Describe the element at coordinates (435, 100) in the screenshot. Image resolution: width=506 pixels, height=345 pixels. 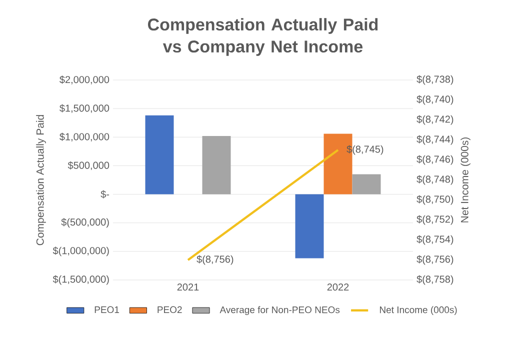
I see `y2-tick-label: $(8,740)` at that location.